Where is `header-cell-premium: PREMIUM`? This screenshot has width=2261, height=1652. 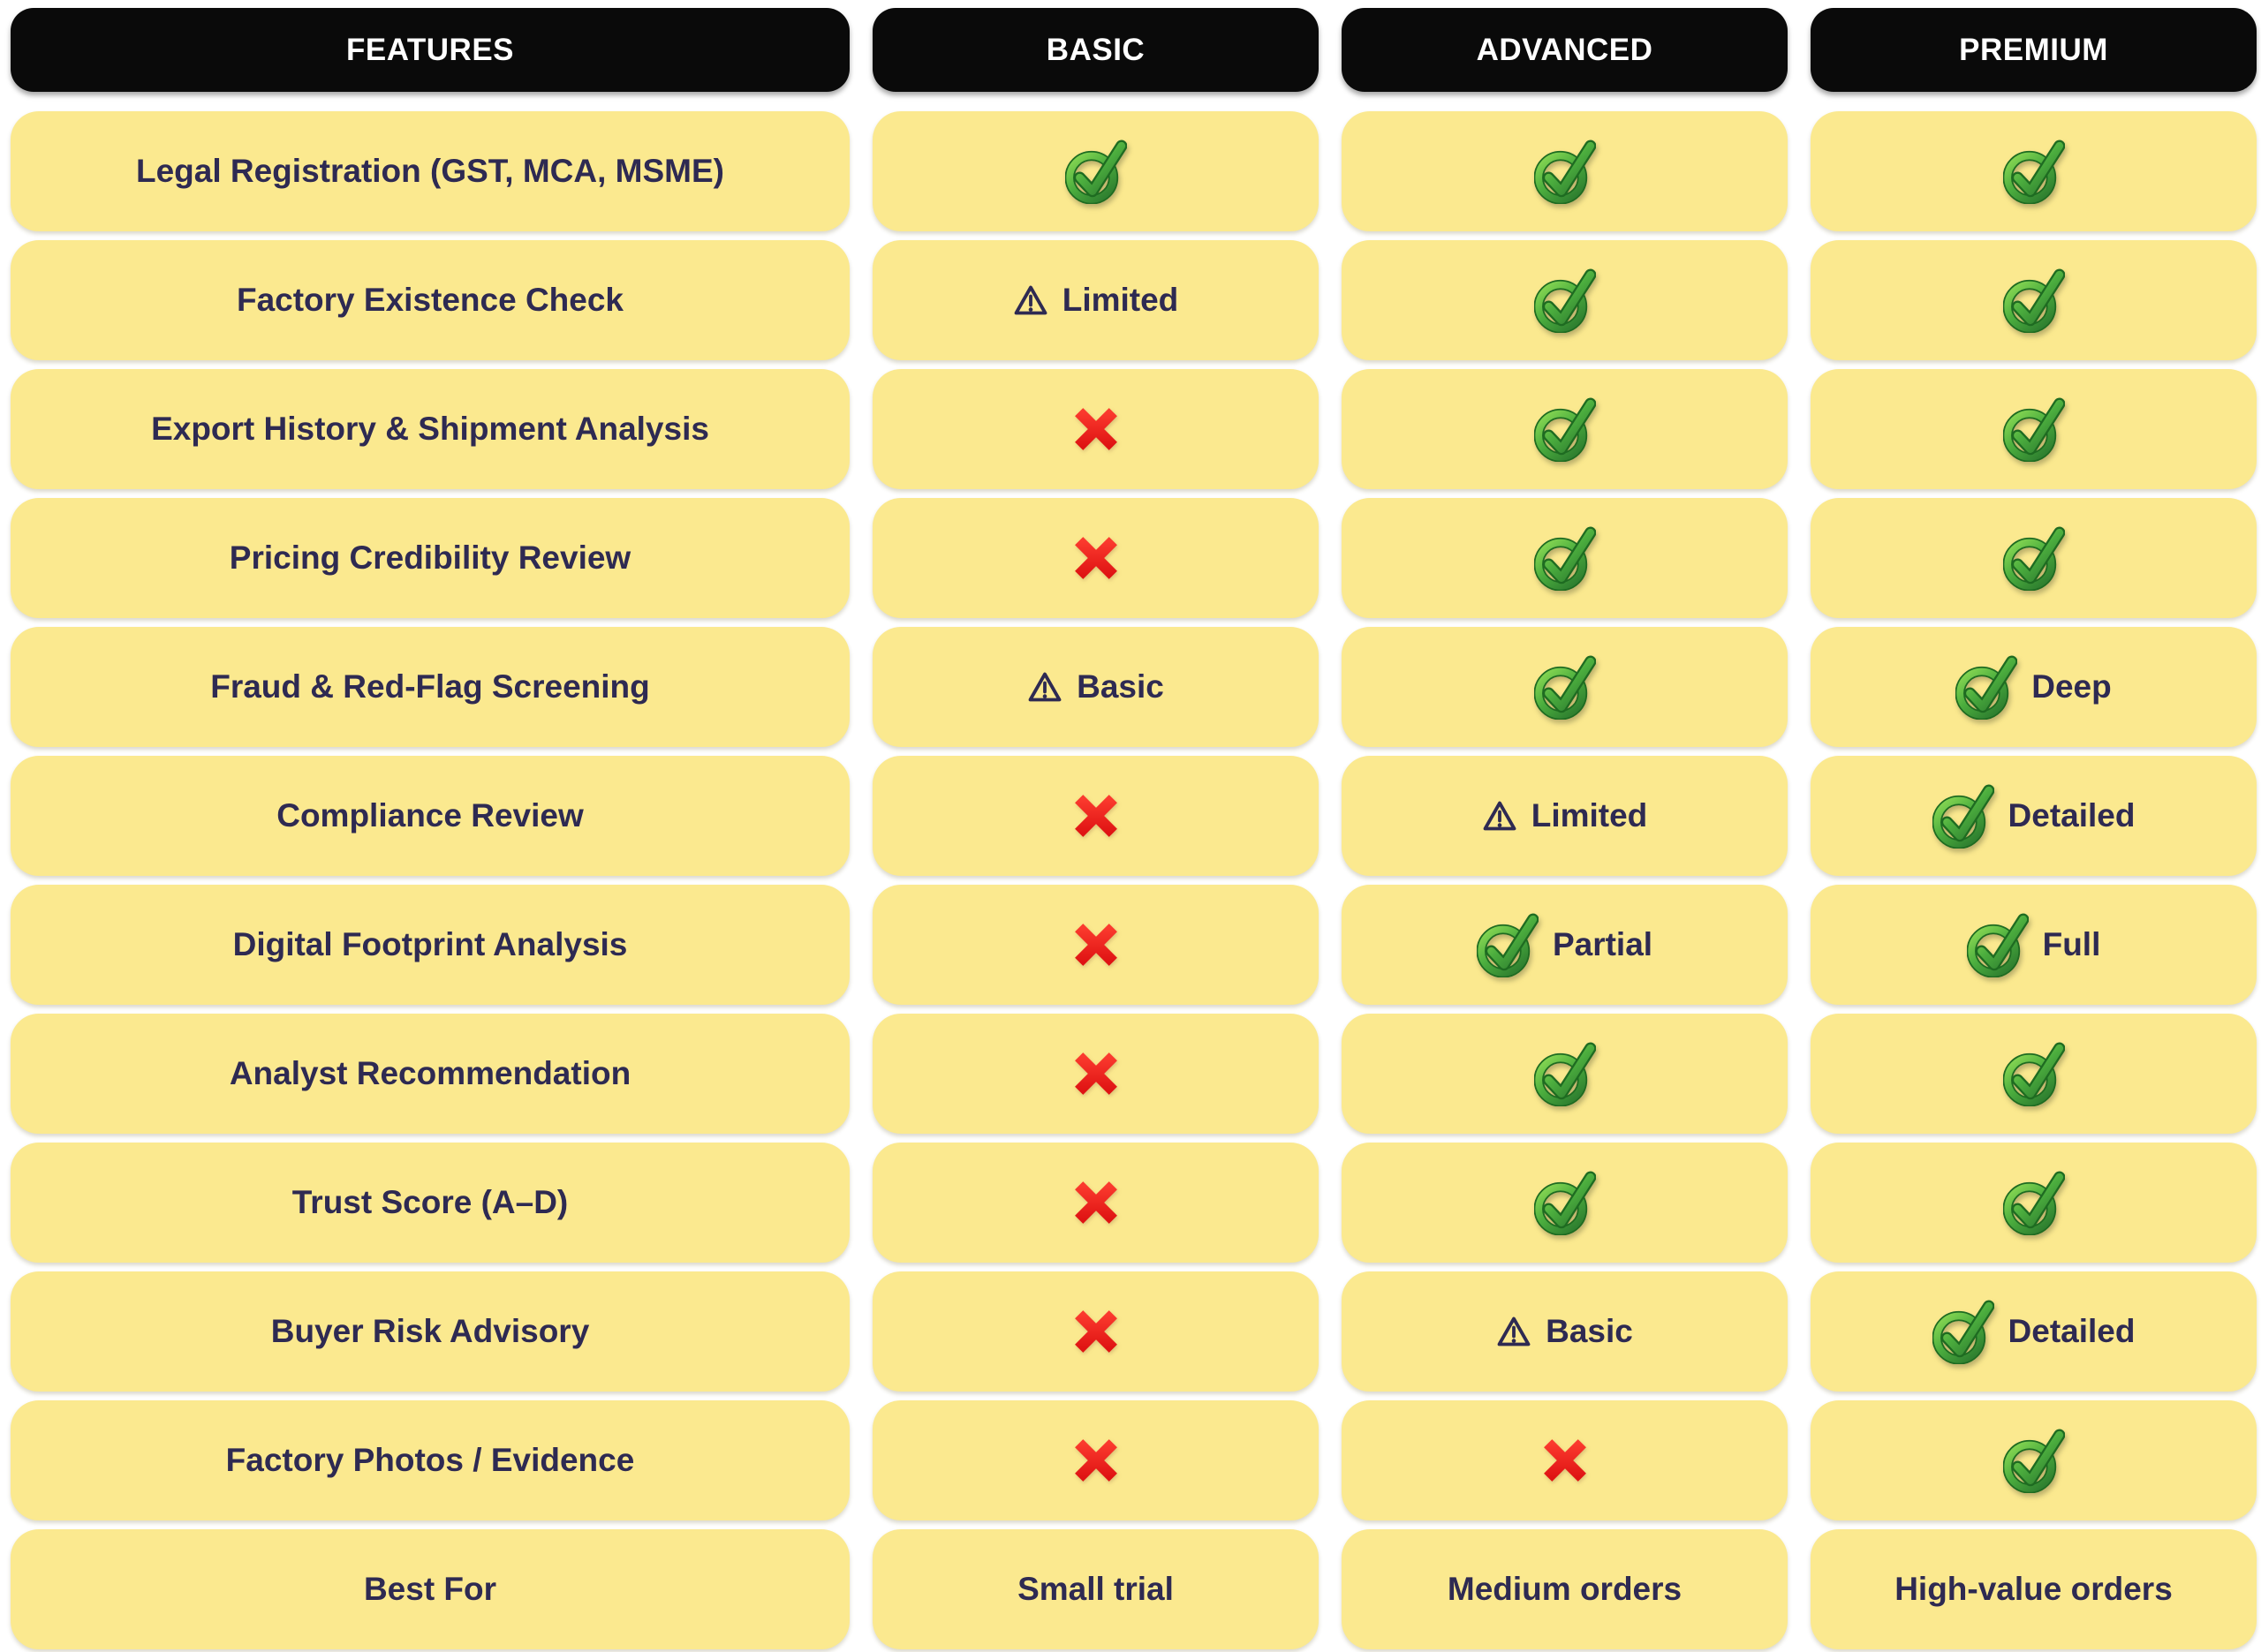 header-cell-premium: PREMIUM is located at coordinates (2034, 50).